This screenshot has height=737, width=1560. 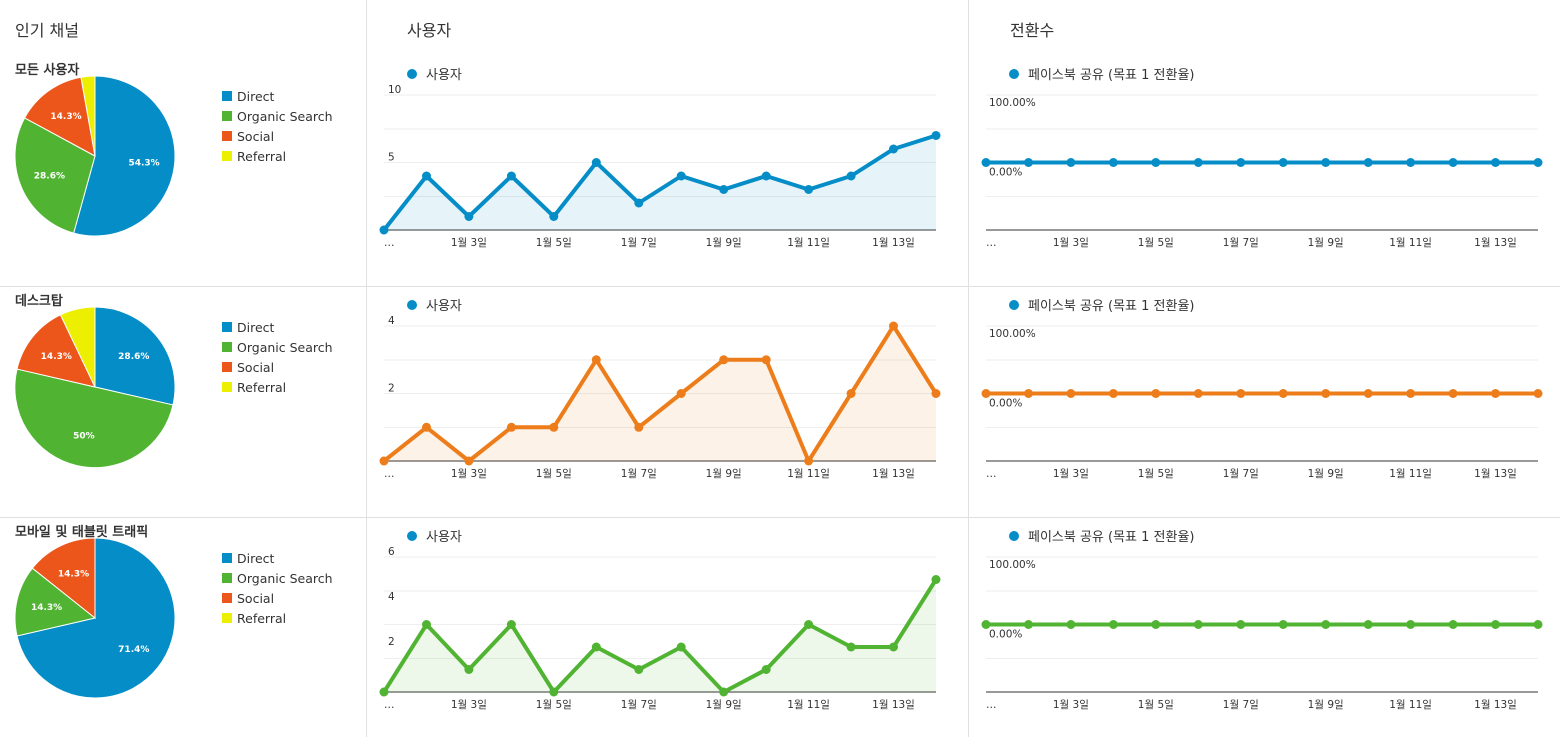 What do you see at coordinates (661, 168) in the screenshot?
I see `users-line-chart-all-users: 5 10 … 1월 3일 1월 5일 1월 7일 1월 9일 1월 11일 1월 13일` at bounding box center [661, 168].